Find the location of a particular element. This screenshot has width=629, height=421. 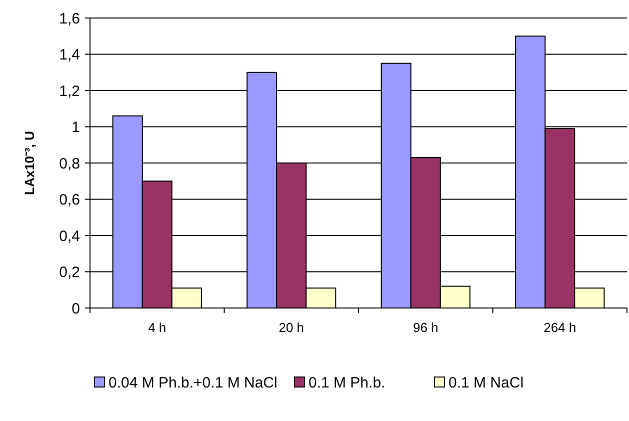

x-tick-label: 20 h is located at coordinates (291, 327).